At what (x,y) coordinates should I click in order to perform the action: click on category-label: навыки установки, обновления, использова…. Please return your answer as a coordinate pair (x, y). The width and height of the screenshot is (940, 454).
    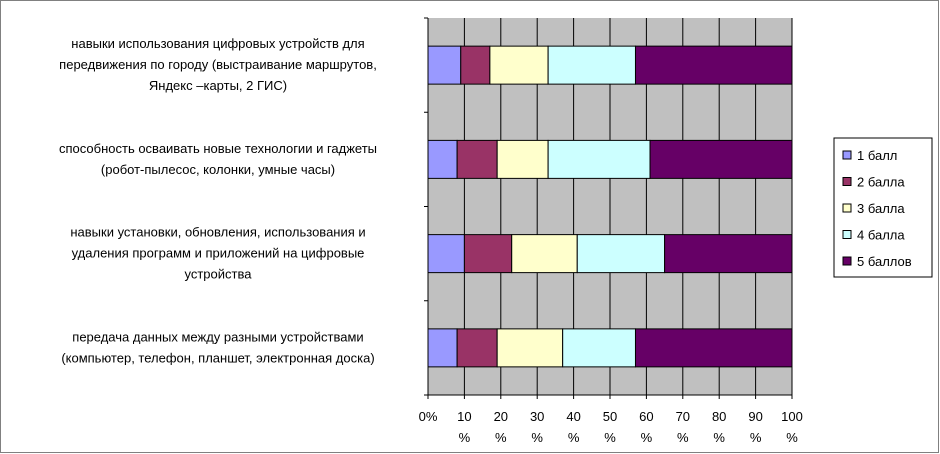
    Looking at the image, I should click on (217, 253).